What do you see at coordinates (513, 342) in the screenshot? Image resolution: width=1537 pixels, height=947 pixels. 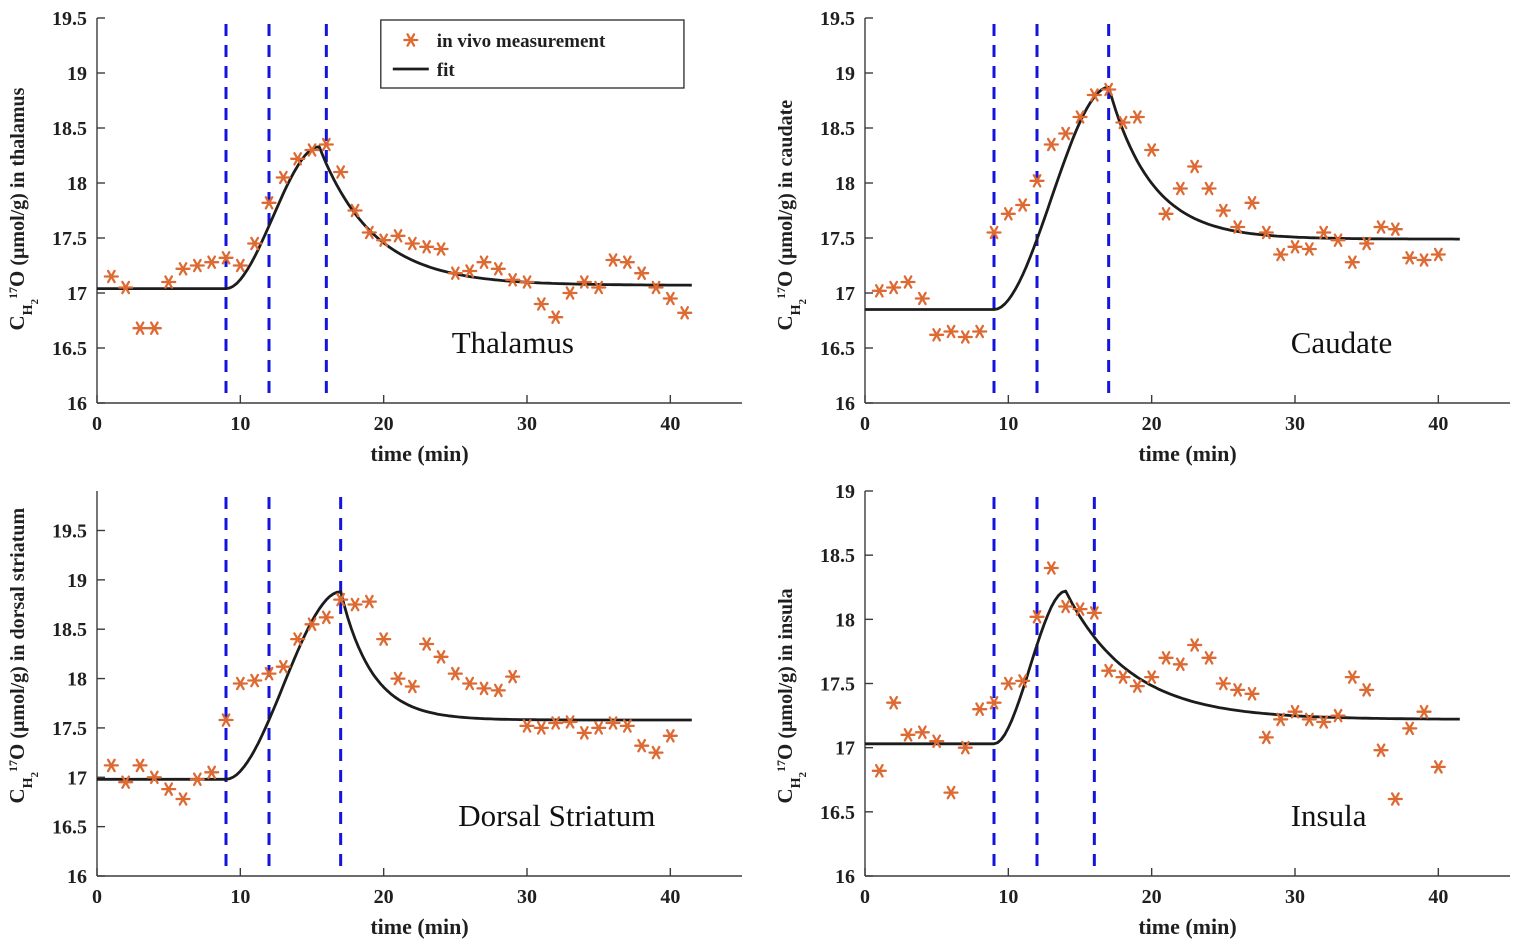 I see `region-label: Thalamus` at bounding box center [513, 342].